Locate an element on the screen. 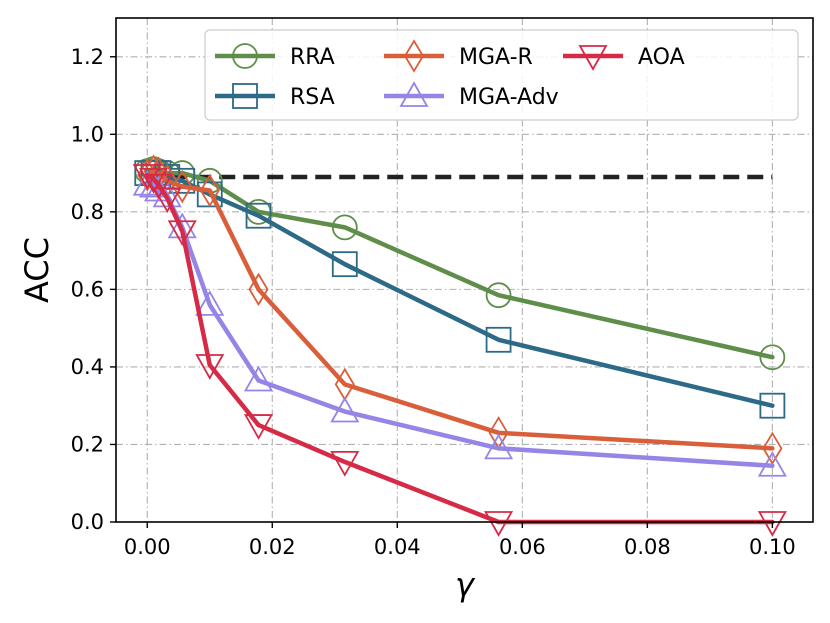  y-tick-label: 0.2 is located at coordinates (87, 444).